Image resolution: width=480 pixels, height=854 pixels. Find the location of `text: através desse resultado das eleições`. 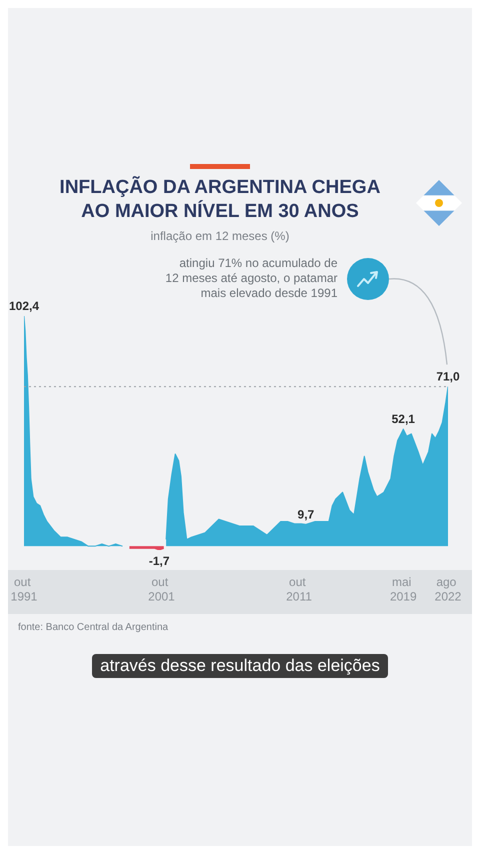

text: através desse resultado das eleições is located at coordinates (240, 666).